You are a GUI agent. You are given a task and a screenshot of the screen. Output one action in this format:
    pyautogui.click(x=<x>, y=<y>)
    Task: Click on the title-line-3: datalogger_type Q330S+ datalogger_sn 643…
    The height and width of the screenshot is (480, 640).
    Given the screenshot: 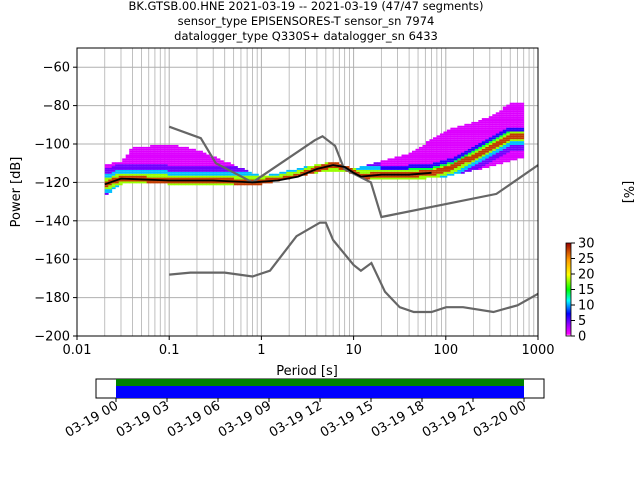 What is the action you would take?
    pyautogui.click(x=306, y=36)
    